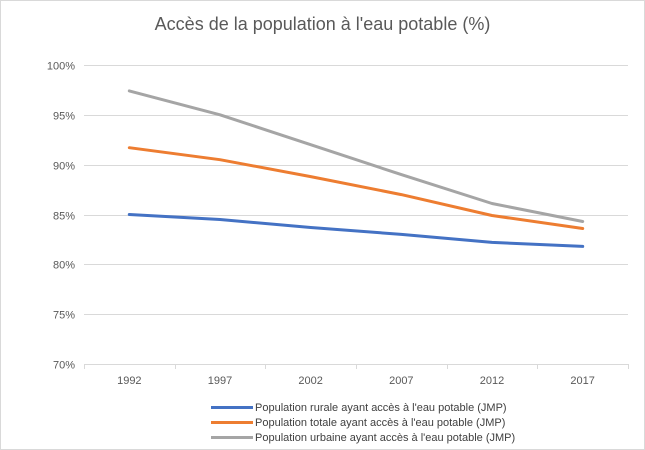 The image size is (645, 450). Describe the element at coordinates (129, 381) in the screenshot. I see `x-tick-label: 1992` at that location.